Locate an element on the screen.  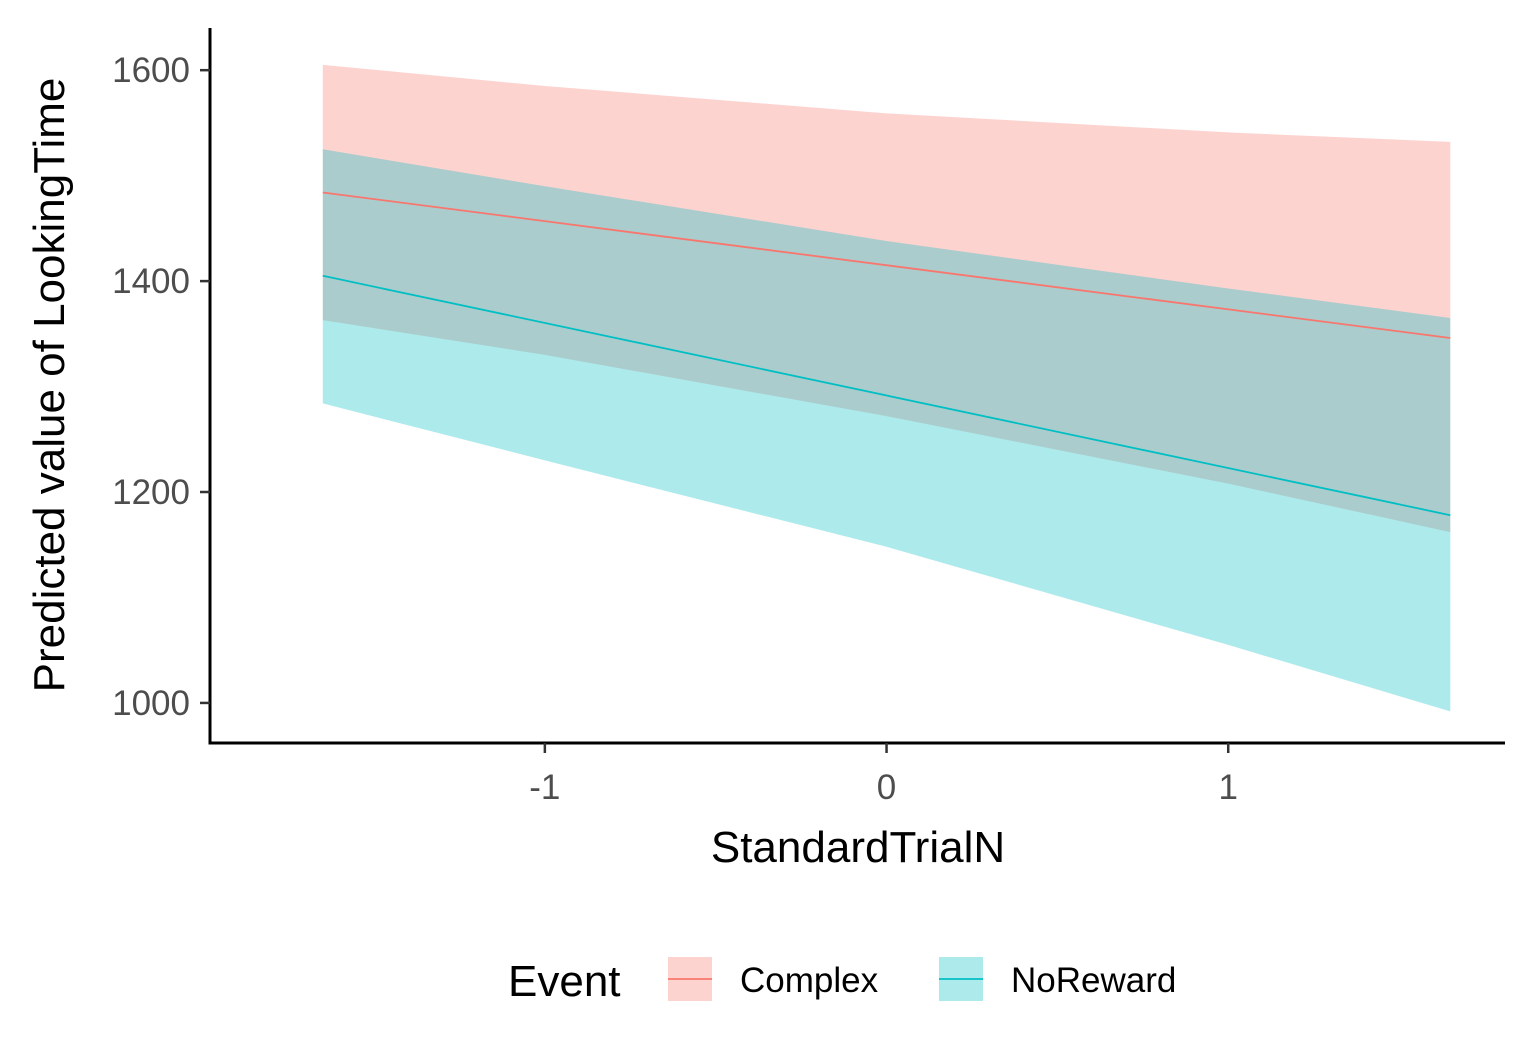
line-complex is located at coordinates (886, 265).